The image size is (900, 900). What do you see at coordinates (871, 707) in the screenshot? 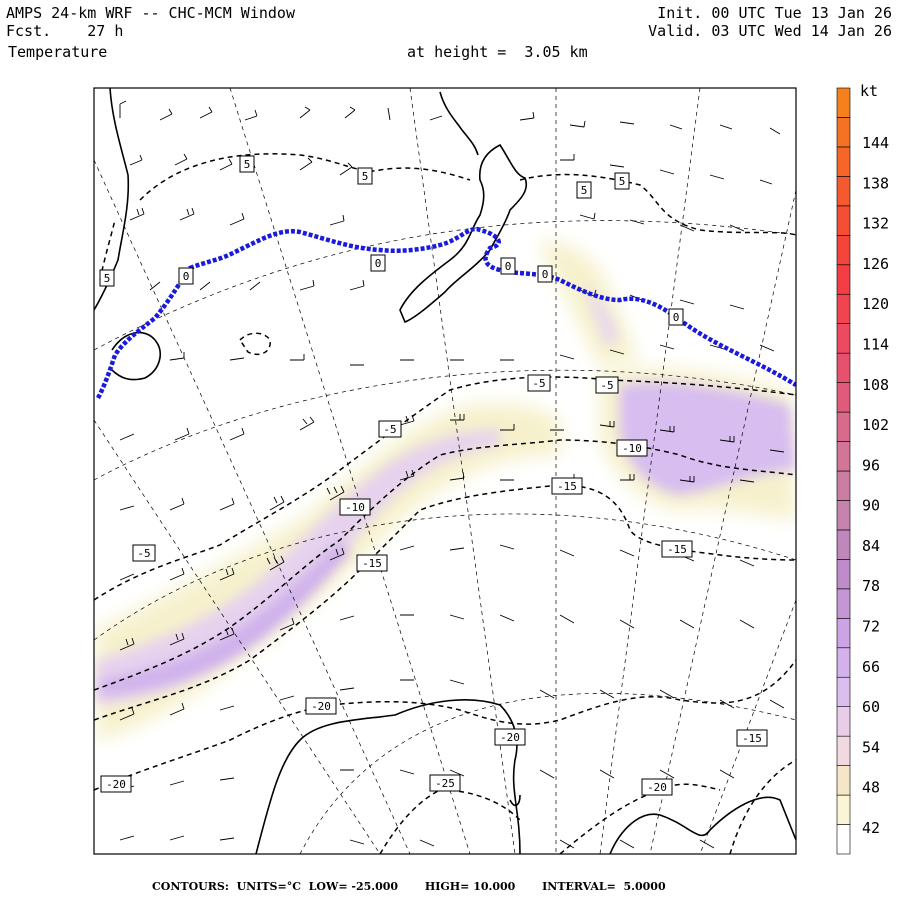
I see `colorbar-tick-label: 60` at bounding box center [871, 707].